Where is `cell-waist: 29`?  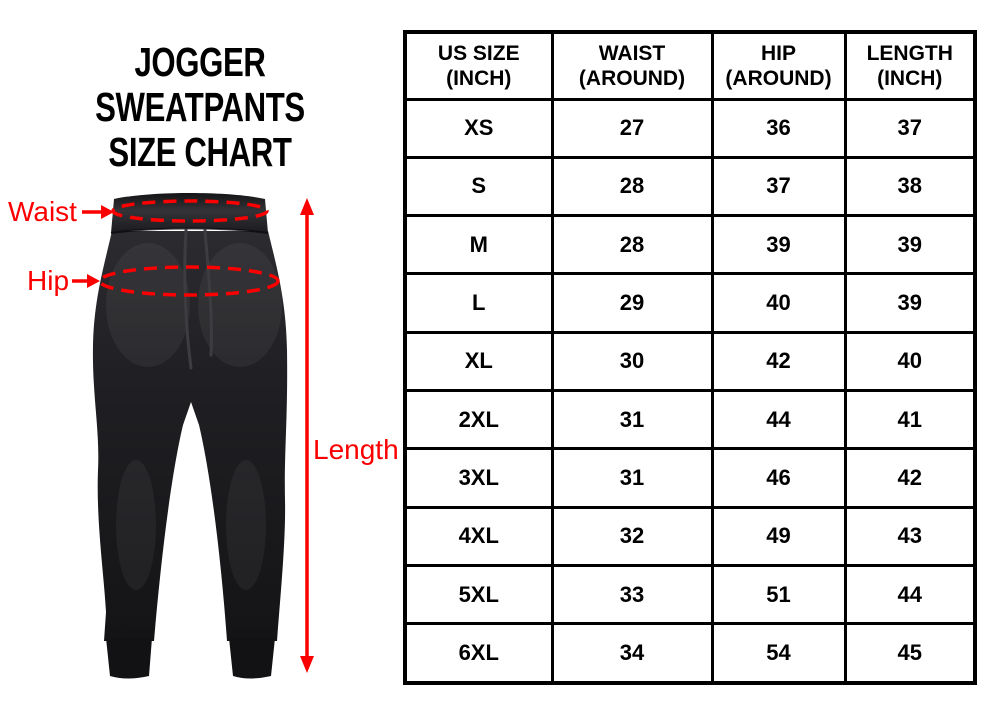 cell-waist: 29 is located at coordinates (632, 303).